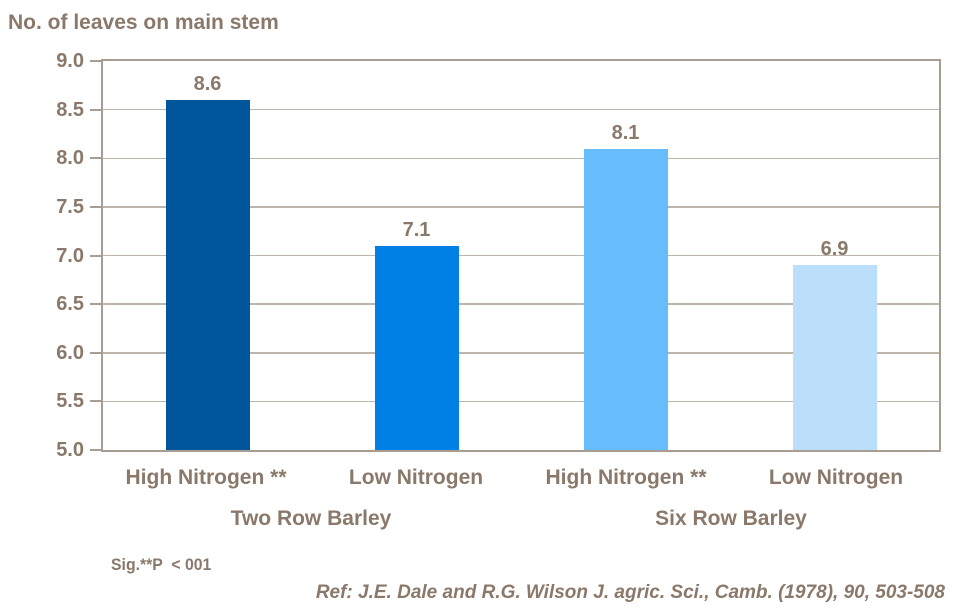  I want to click on y-tick-label: 5.5, so click(70, 401).